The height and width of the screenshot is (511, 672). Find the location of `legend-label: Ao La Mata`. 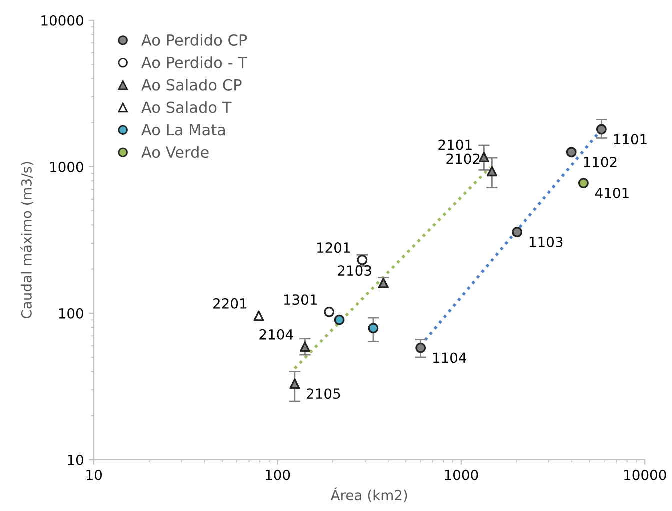

legend-label: Ao La Mata is located at coordinates (184, 130).